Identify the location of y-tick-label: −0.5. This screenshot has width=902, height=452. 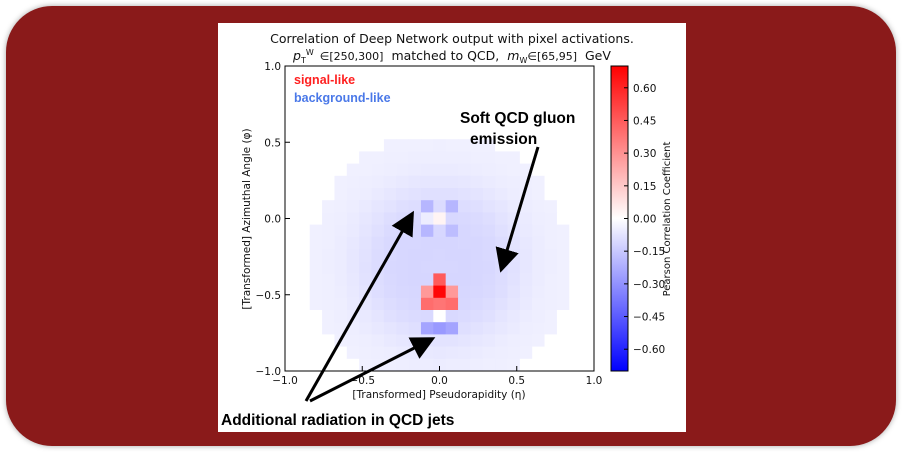
(269, 296).